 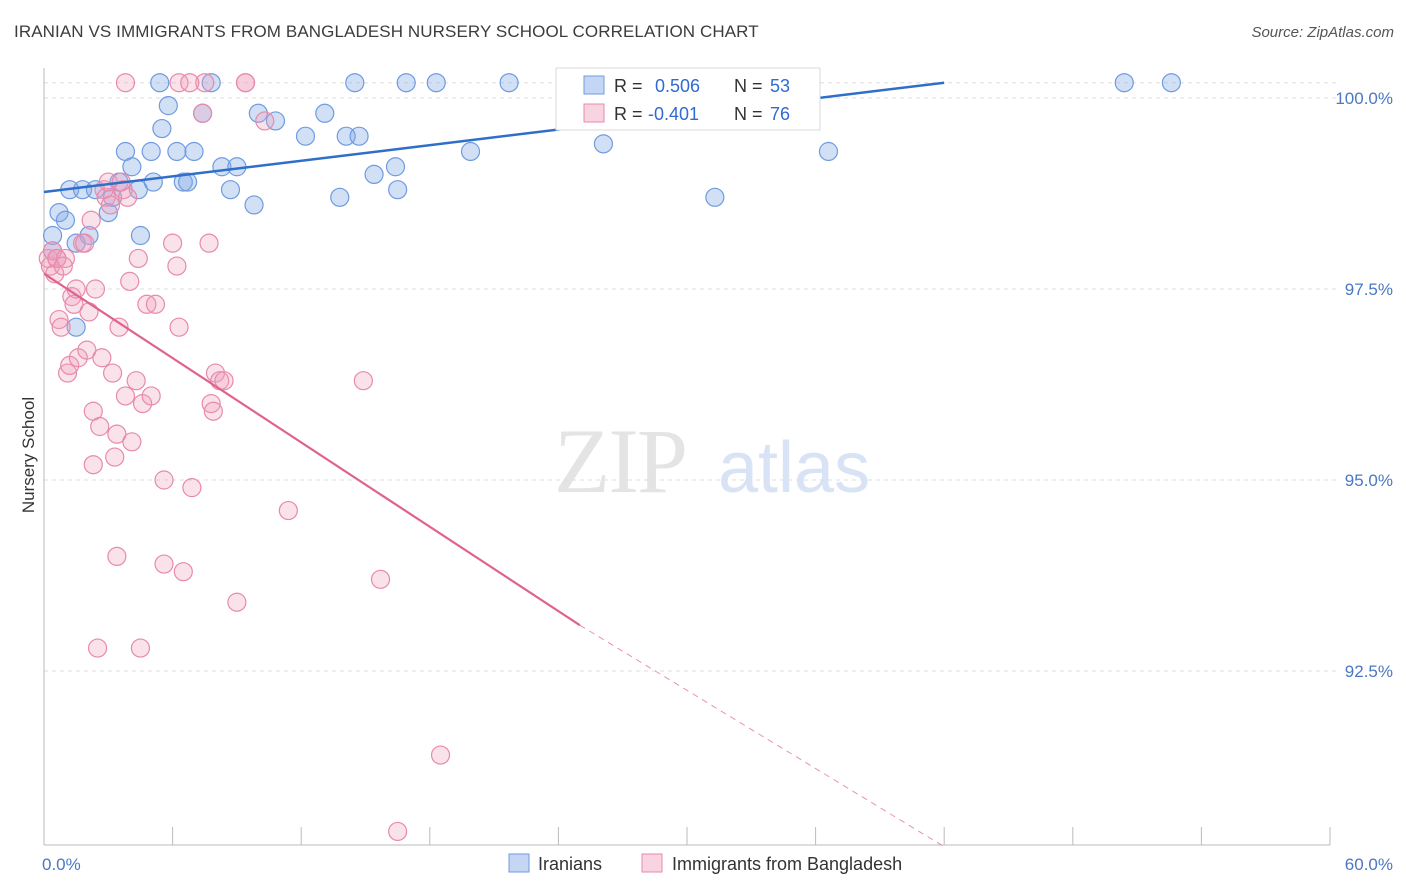 I want to click on y-tick-label-2: 95.0%, so click(x=1369, y=480).